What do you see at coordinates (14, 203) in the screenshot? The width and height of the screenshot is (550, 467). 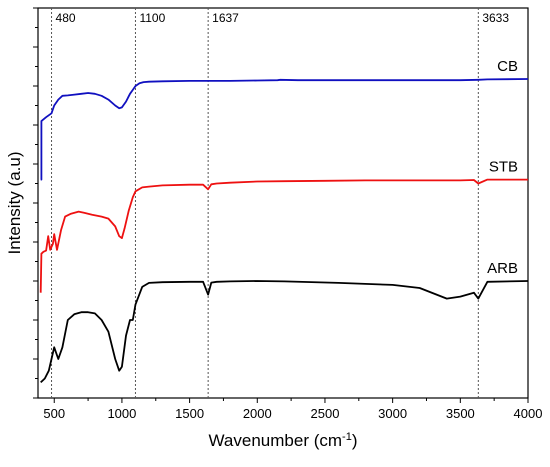 I see `y-axis-label: Intensity (a.u)` at bounding box center [14, 203].